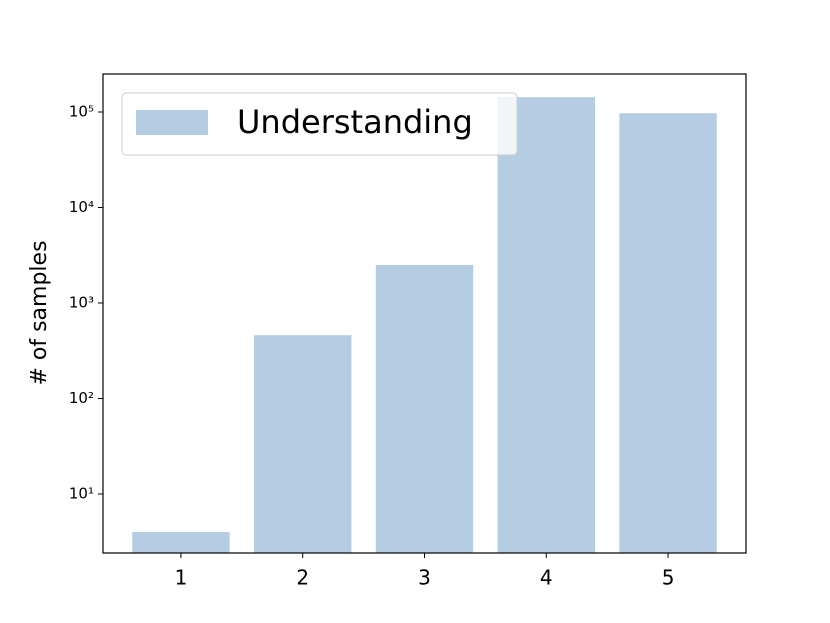 Image resolution: width=830 pixels, height=623 pixels. What do you see at coordinates (355, 122) in the screenshot?
I see `legend-label: Understanding` at bounding box center [355, 122].